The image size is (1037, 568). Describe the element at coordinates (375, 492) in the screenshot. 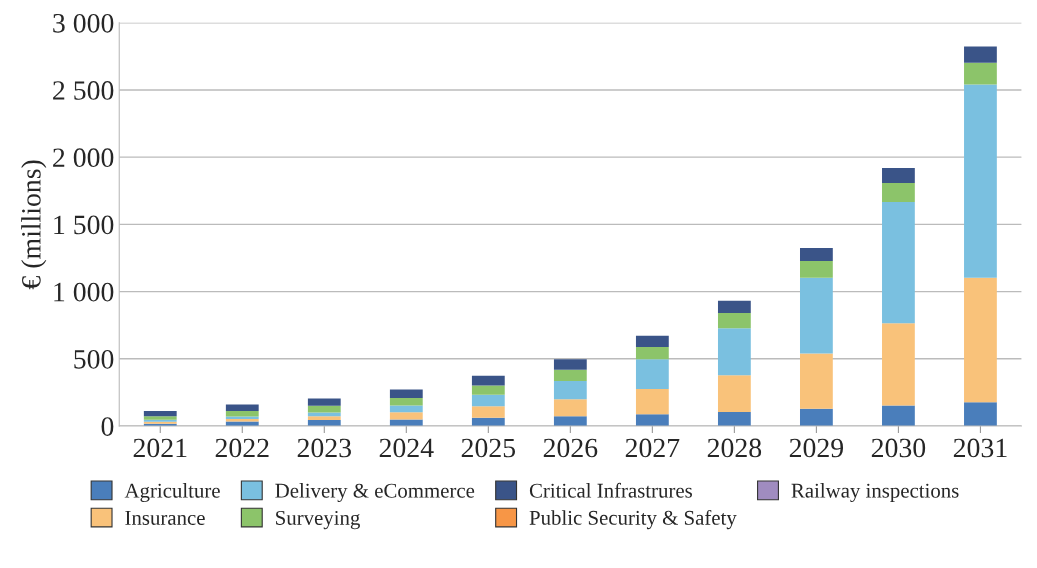

I see `legend-label: Delivery & eCommerce` at that location.